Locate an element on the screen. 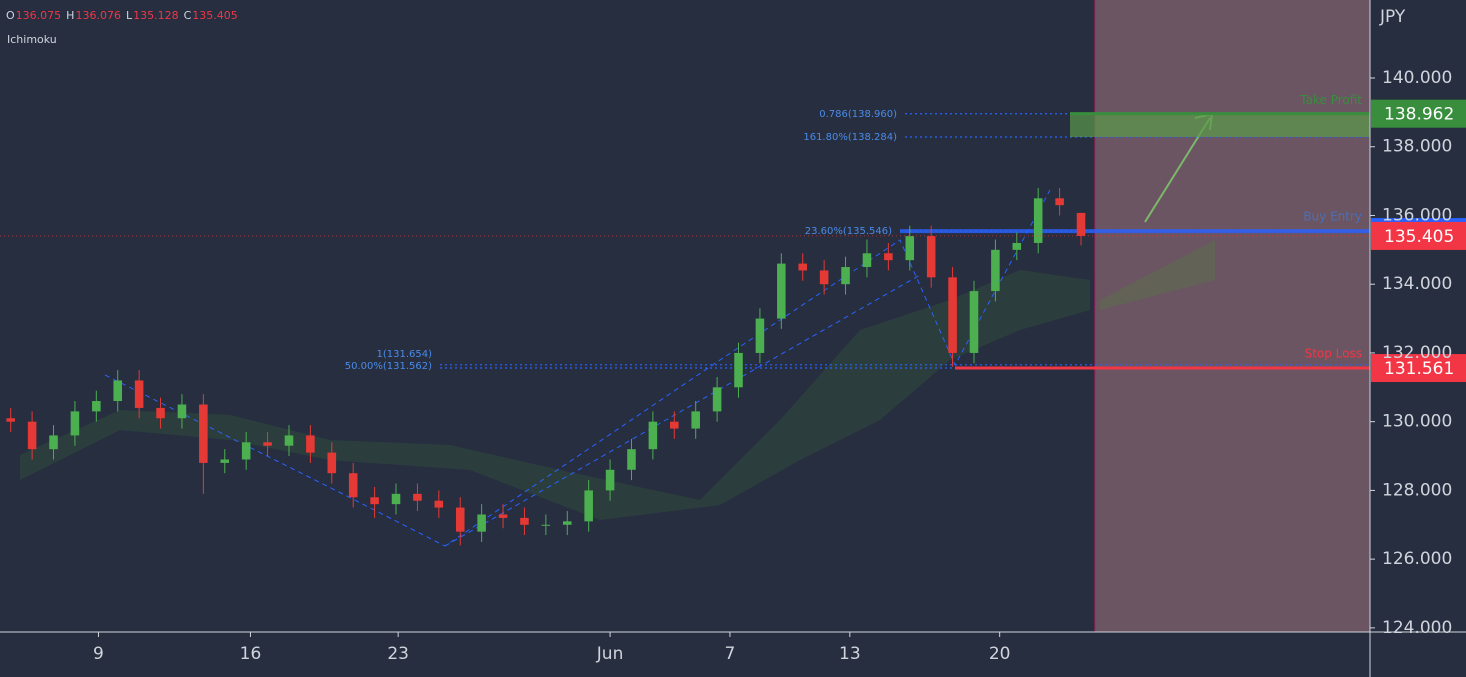 The height and width of the screenshot is (677, 1466). ichimoku-cloud-future is located at coordinates (1157, 275).